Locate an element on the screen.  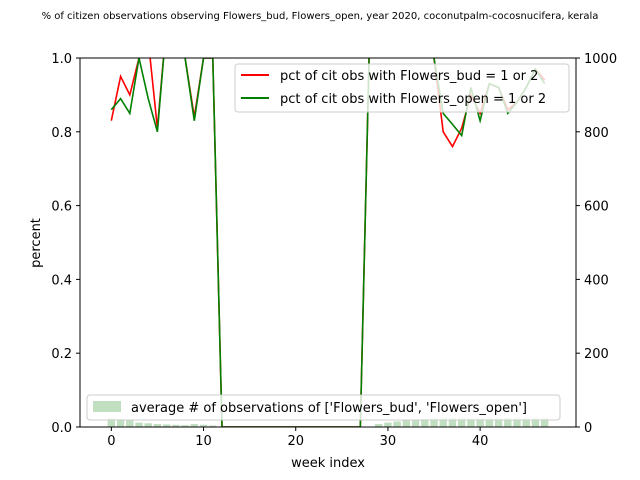
y2-tick-label: 1000 is located at coordinates (600, 59).